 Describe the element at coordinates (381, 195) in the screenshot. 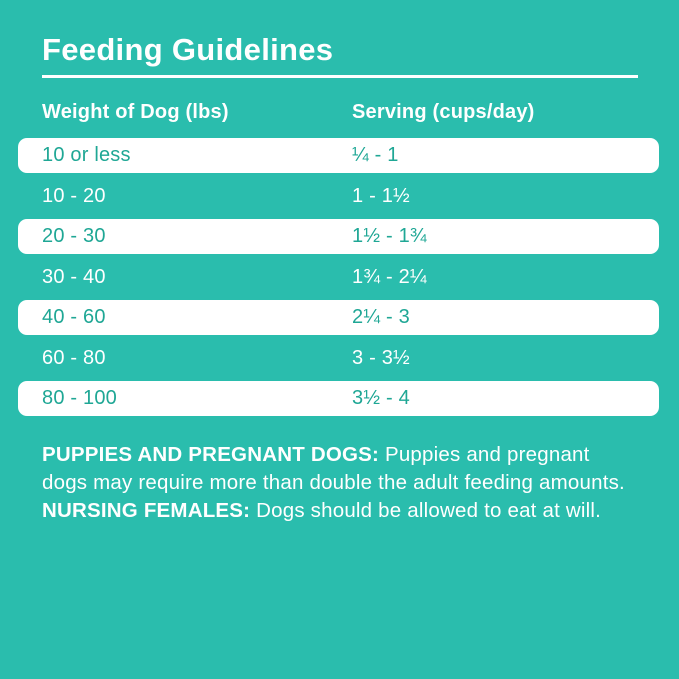

I see `serving-cell: 1 - 1½` at that location.